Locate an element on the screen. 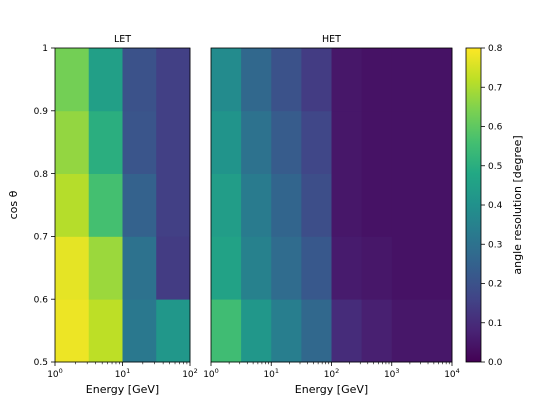  y-tick-label: 0.9 is located at coordinates (41, 112).